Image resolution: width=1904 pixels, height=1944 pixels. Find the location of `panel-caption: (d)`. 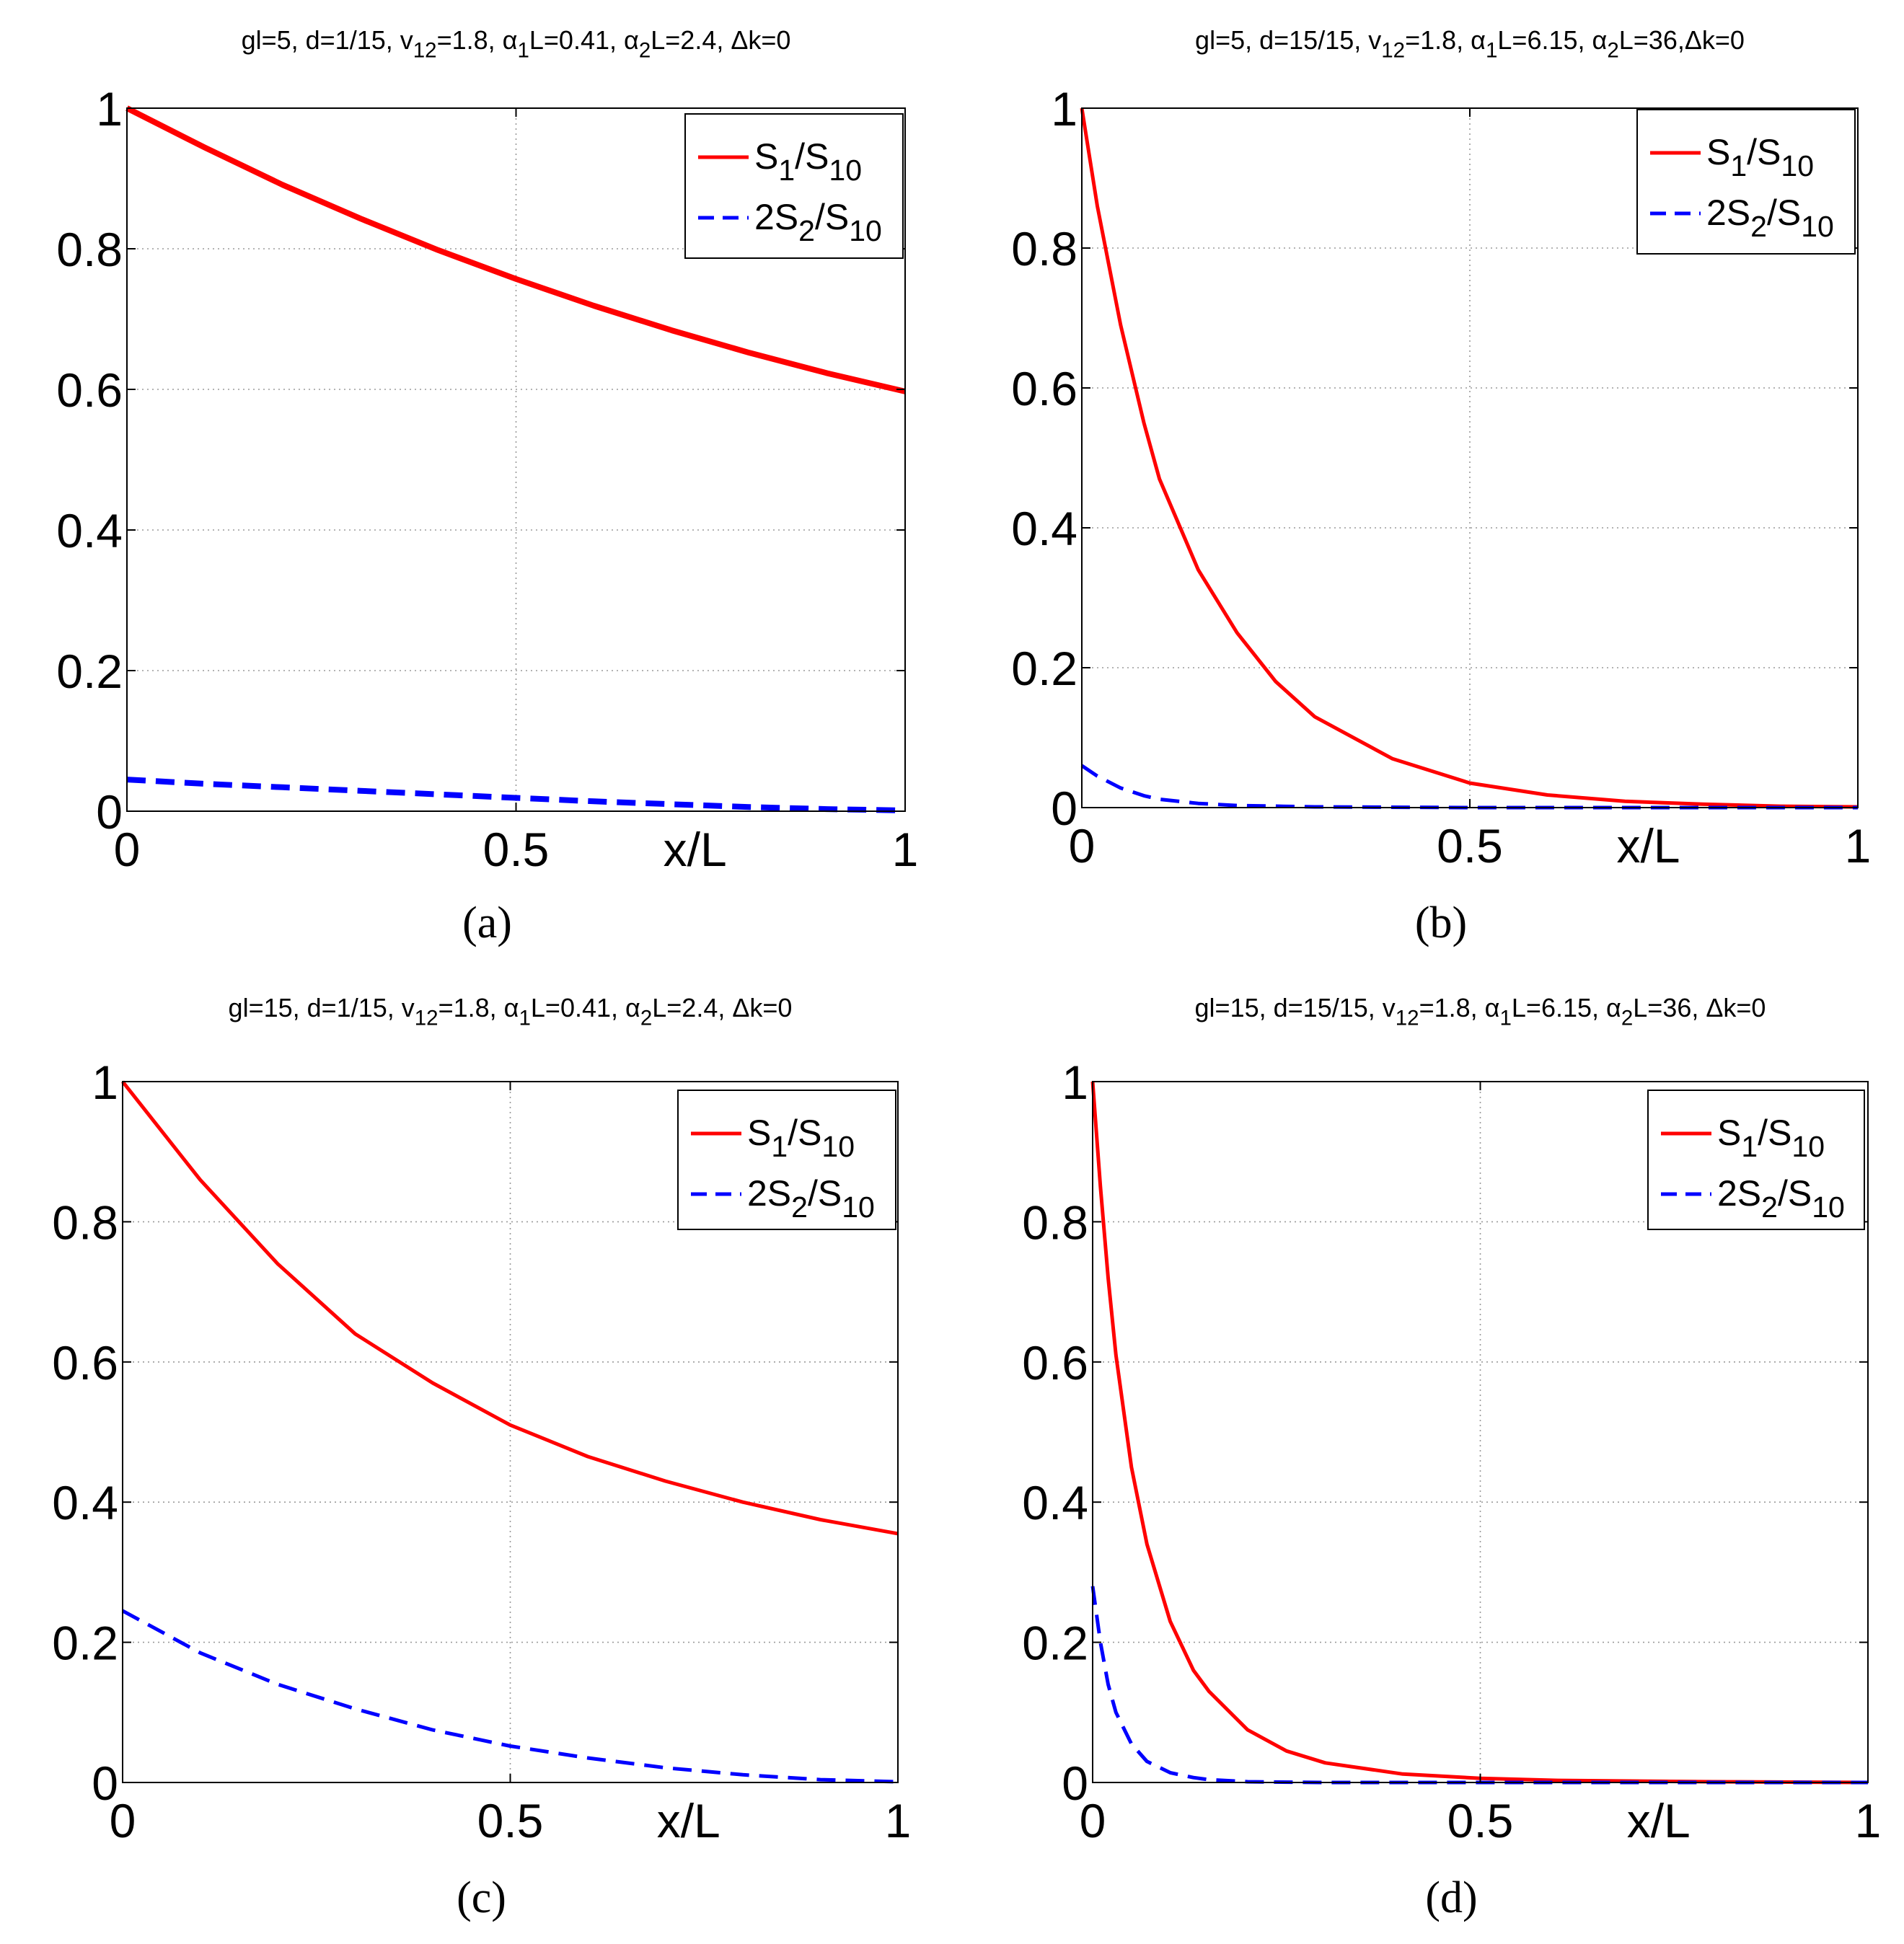

panel-caption: (d) is located at coordinates (1451, 1898).